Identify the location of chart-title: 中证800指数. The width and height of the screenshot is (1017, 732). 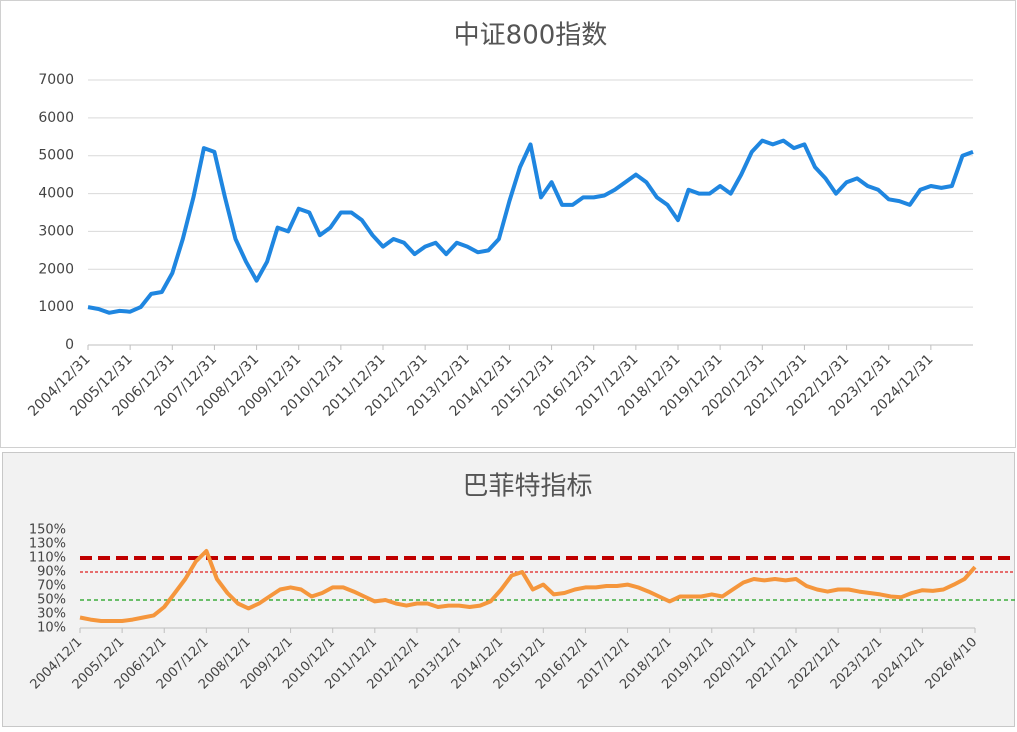
(531, 36).